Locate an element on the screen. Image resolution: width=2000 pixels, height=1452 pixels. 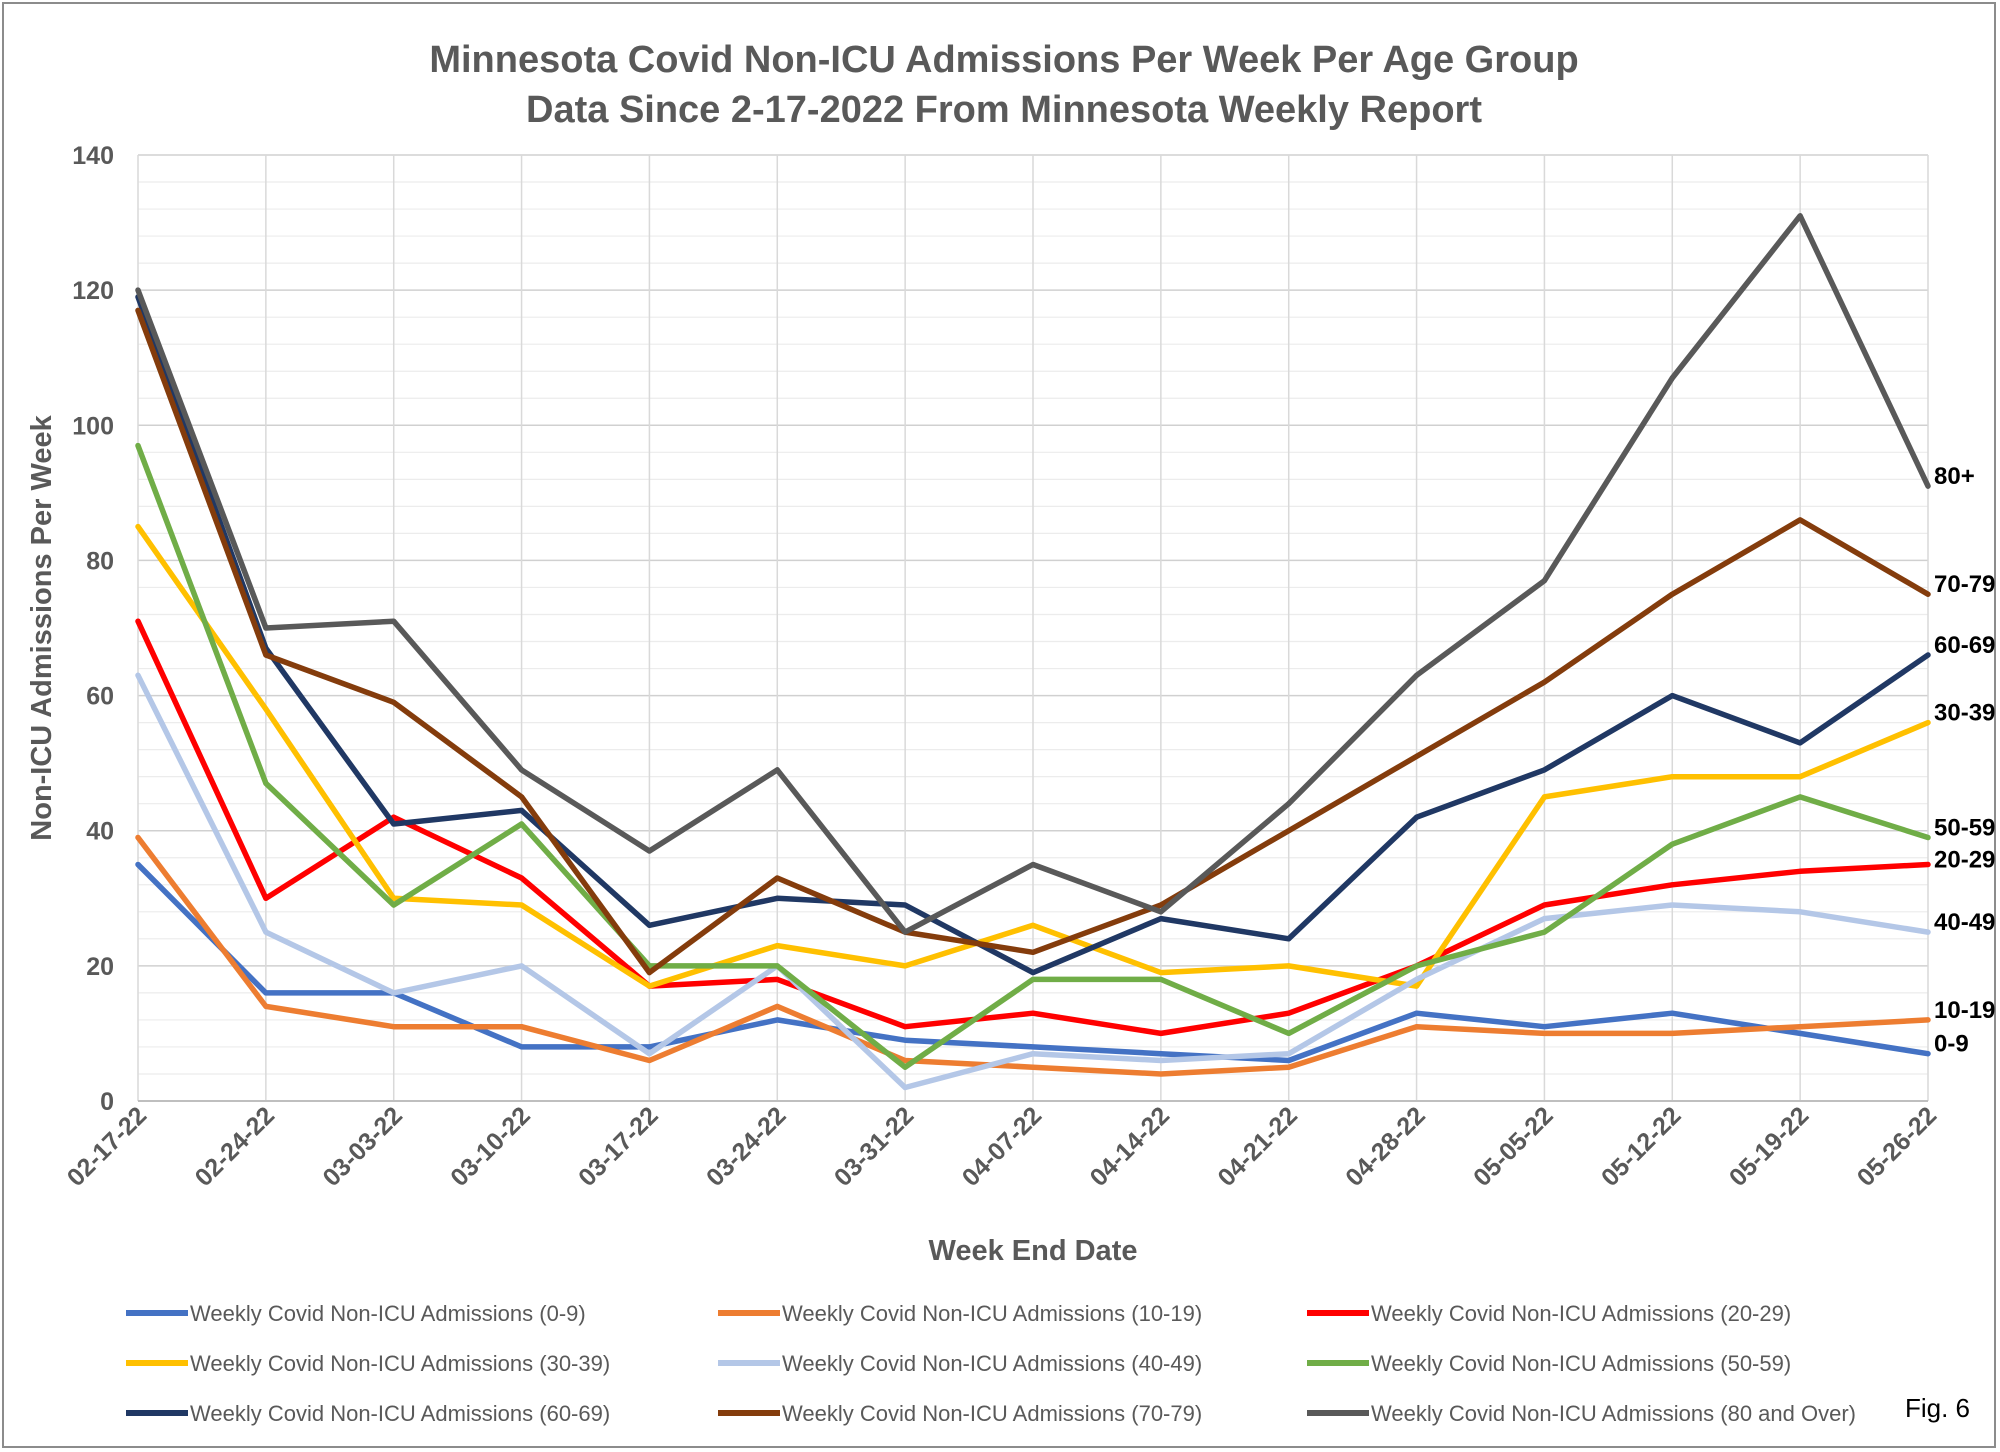
series-end-label: 60-69 is located at coordinates (1964, 645).